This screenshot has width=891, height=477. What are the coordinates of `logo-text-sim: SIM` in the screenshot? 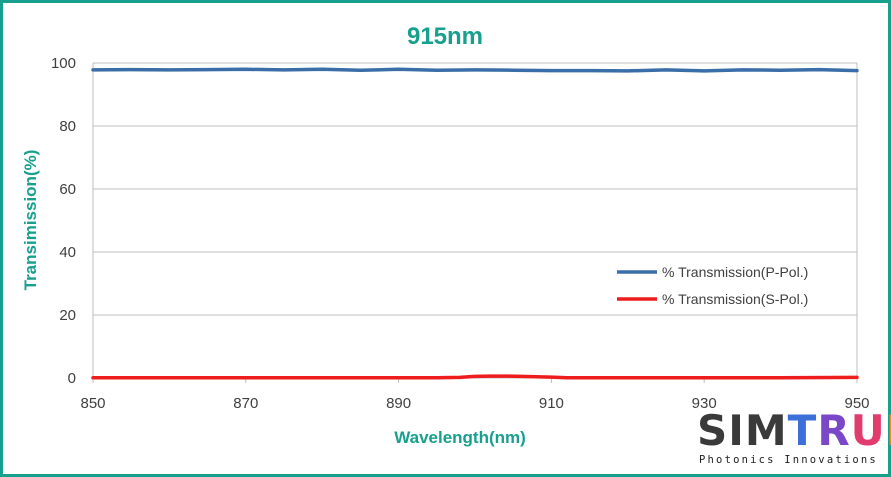 It's located at (742, 430).